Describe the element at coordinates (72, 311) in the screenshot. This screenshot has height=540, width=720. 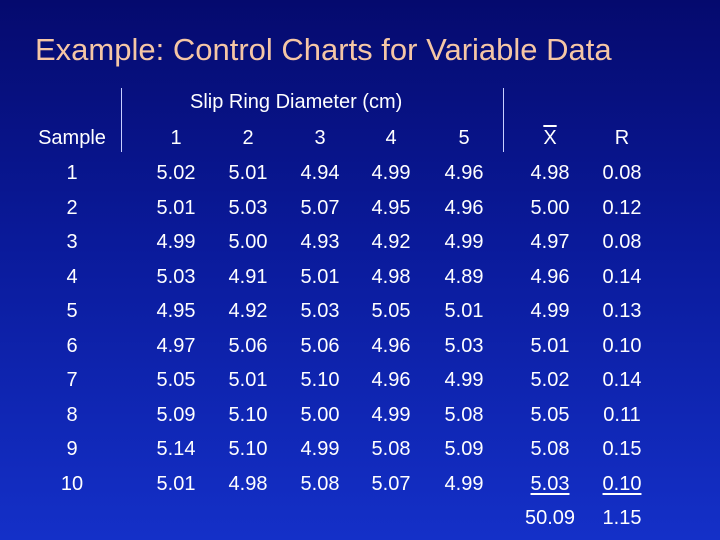
I see `row-label: 5` at that location.